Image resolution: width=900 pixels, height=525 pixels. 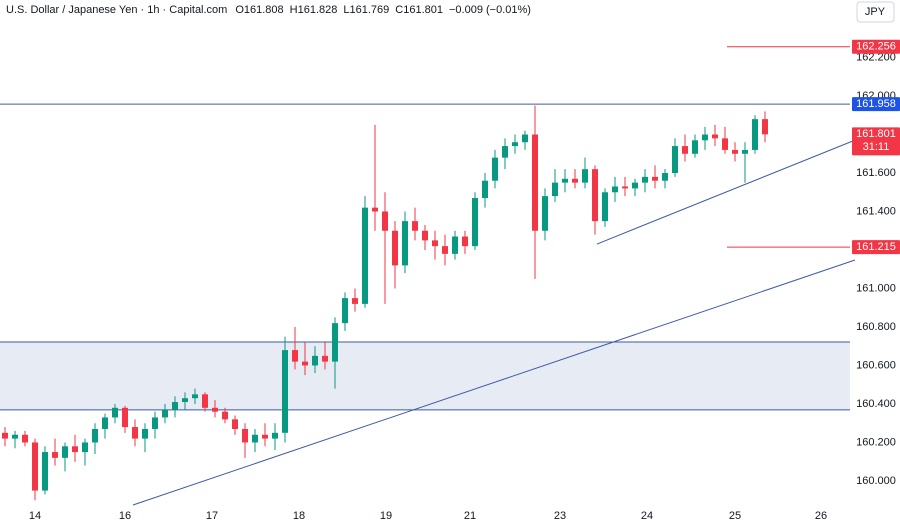 I want to click on header-value: C161.801, so click(x=419, y=10).